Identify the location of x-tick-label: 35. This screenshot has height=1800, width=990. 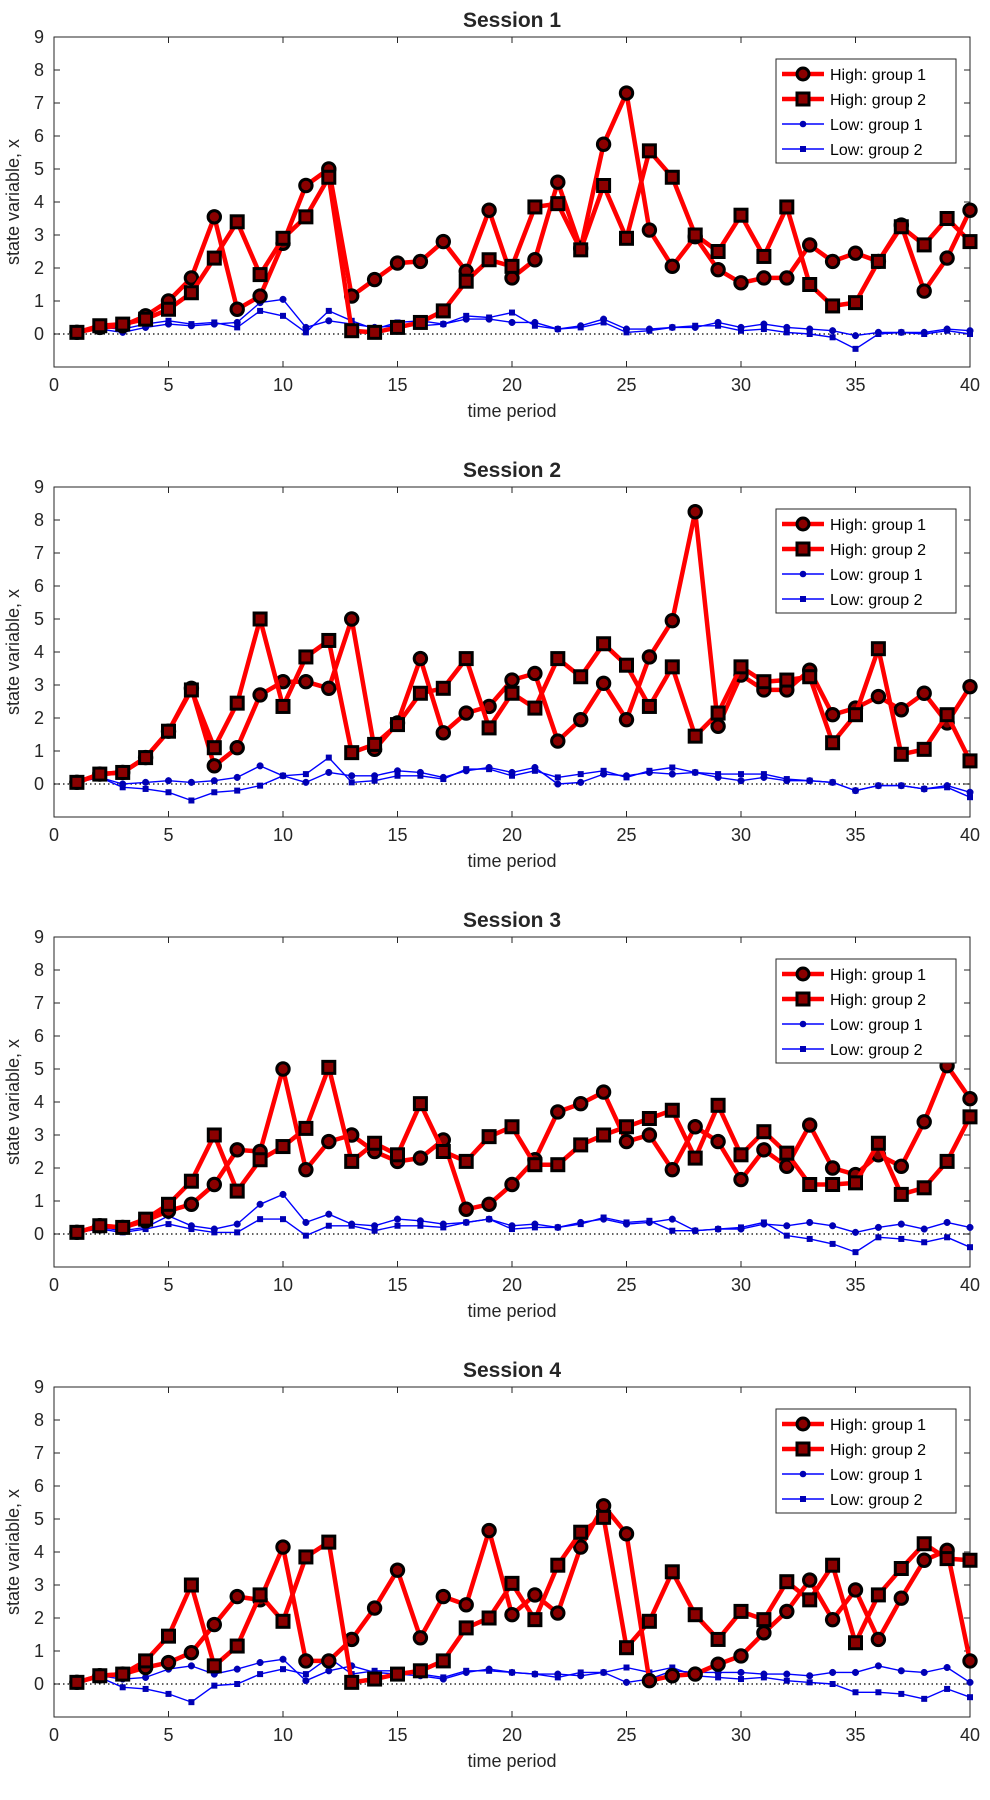
(855, 385).